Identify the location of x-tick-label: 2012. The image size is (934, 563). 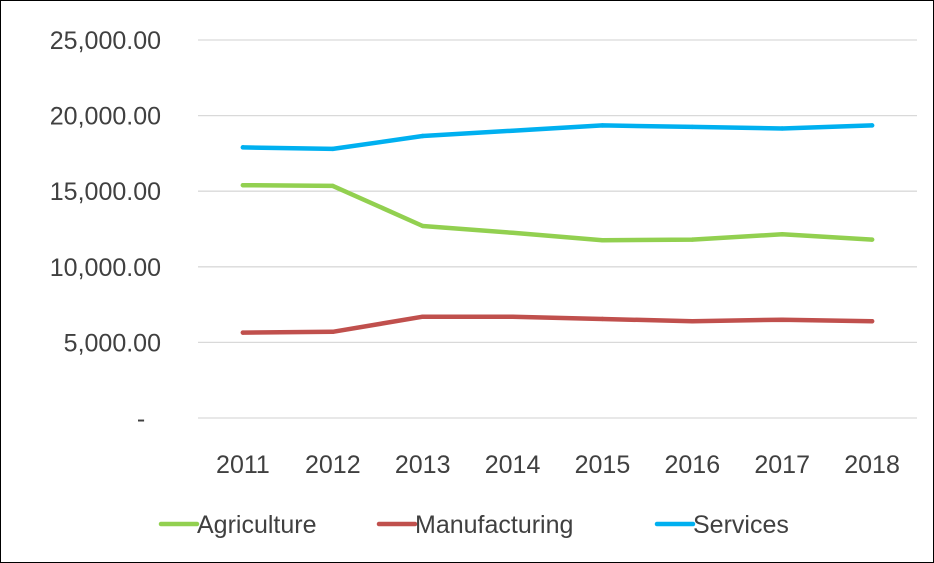
(333, 465).